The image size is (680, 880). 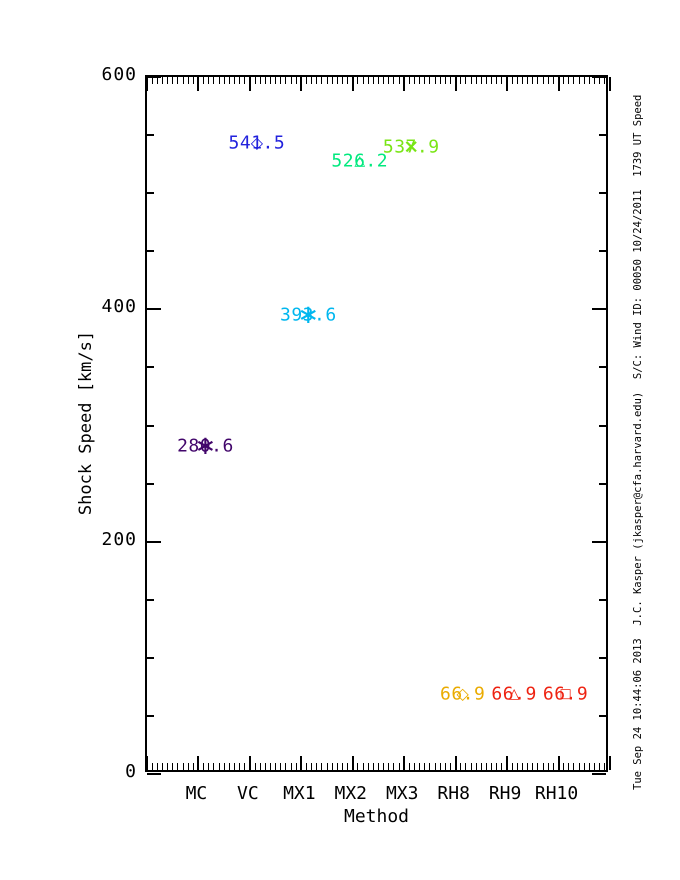 I want to click on data-label-mc: 280.6, so click(x=205, y=446).